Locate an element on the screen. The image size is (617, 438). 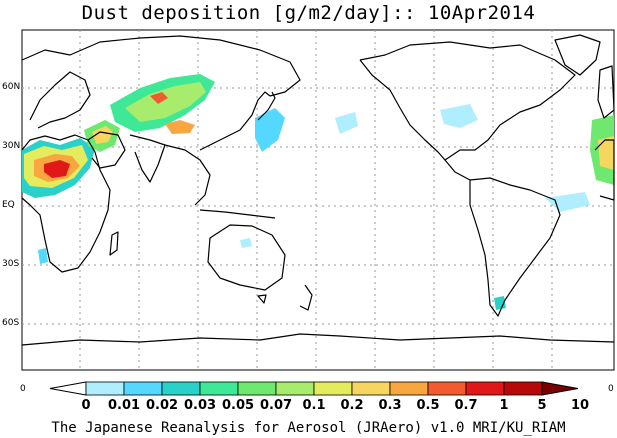
coast-china is located at coordinates (235, 121).